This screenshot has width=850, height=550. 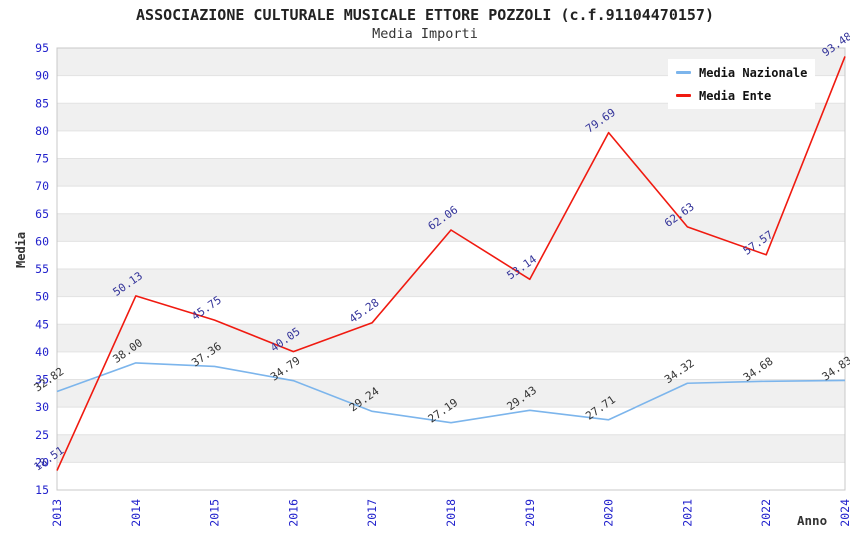 What do you see at coordinates (735, 95) in the screenshot?
I see `legend-label-media-ente: Media Ente` at bounding box center [735, 95].